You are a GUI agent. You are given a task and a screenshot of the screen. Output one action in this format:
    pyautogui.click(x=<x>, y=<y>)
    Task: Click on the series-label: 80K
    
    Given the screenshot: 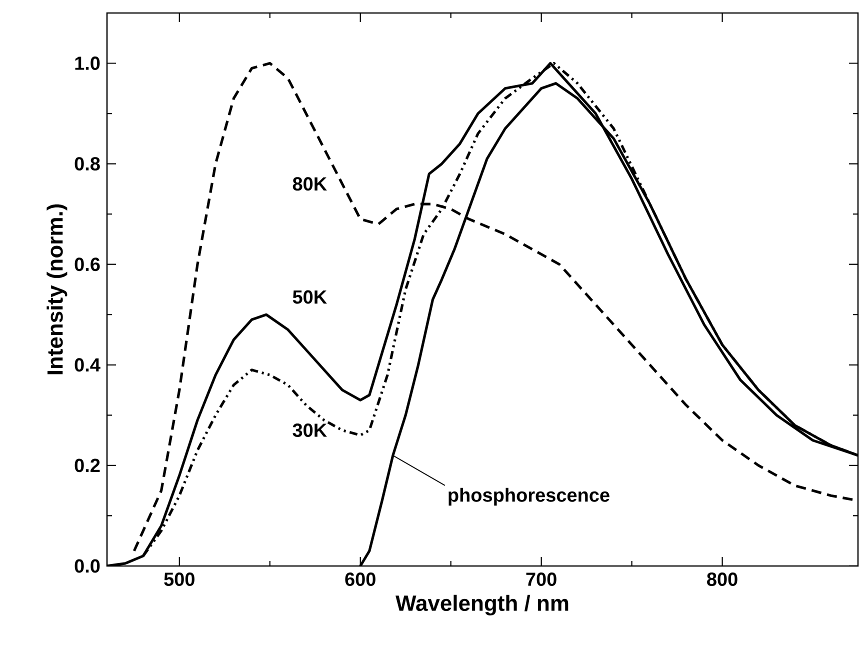 What is the action you would take?
    pyautogui.click(x=309, y=184)
    